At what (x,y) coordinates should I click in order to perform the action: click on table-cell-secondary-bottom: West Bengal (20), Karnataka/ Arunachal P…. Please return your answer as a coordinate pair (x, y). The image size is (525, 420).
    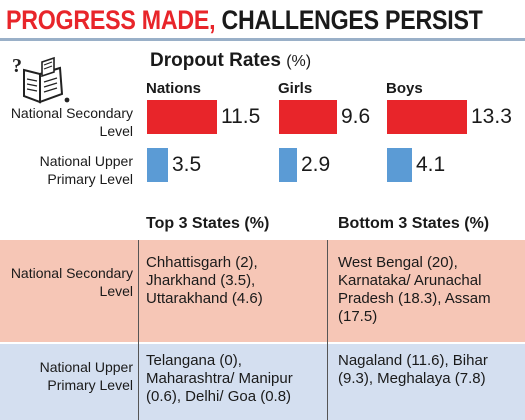
    Looking at the image, I should click on (430, 290).